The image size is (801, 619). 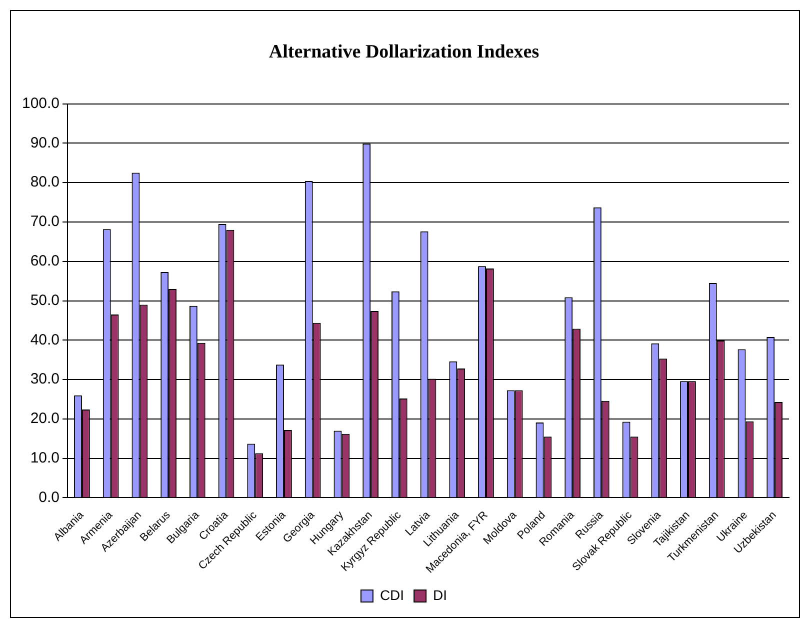 What do you see at coordinates (45, 182) in the screenshot?
I see `y-tick-label: 80.0` at bounding box center [45, 182].